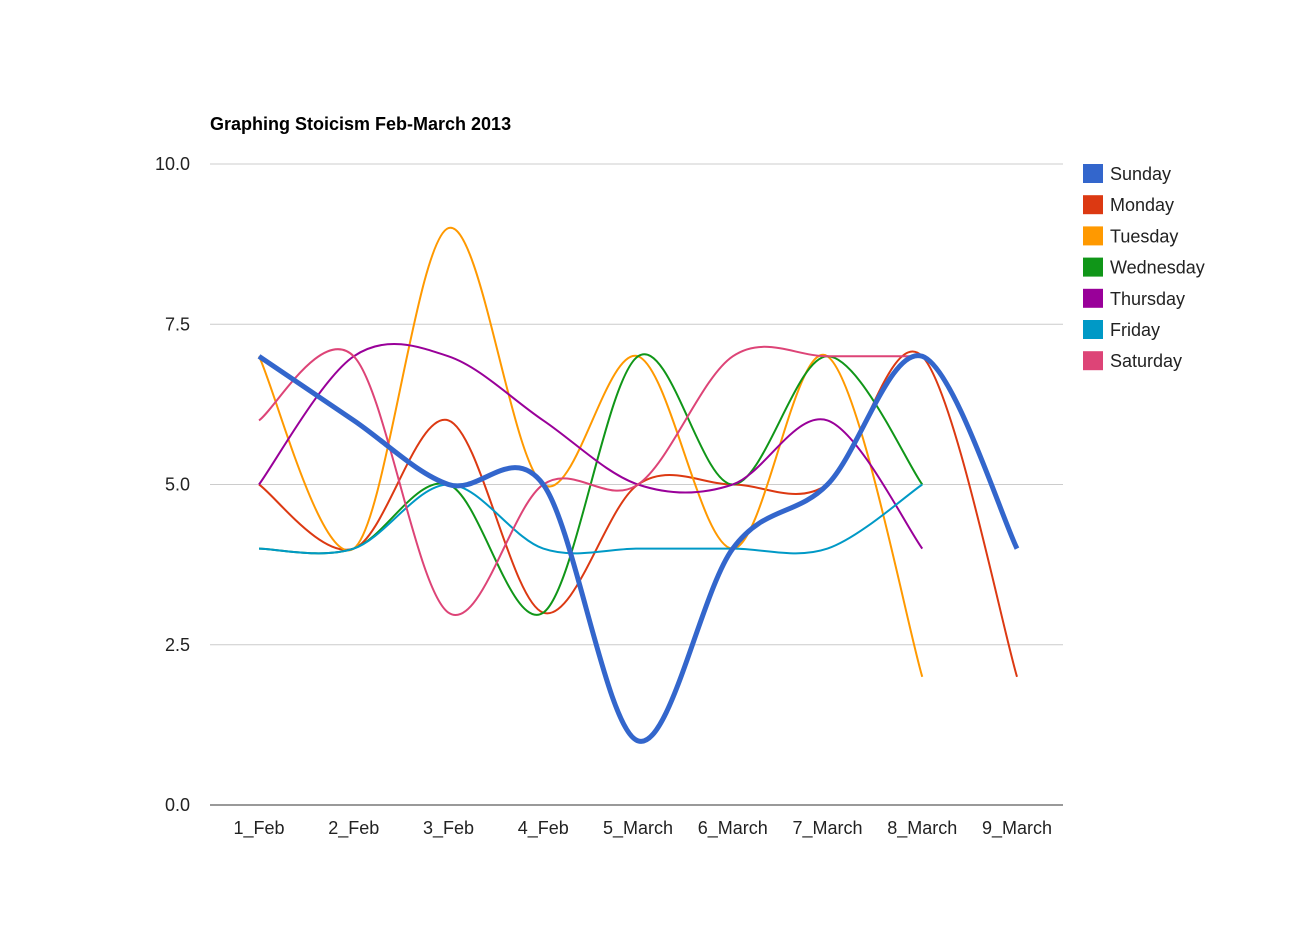 Image resolution: width=1294 pixels, height=929 pixels. I want to click on x-tick-label: 1_Feb, so click(258, 828).